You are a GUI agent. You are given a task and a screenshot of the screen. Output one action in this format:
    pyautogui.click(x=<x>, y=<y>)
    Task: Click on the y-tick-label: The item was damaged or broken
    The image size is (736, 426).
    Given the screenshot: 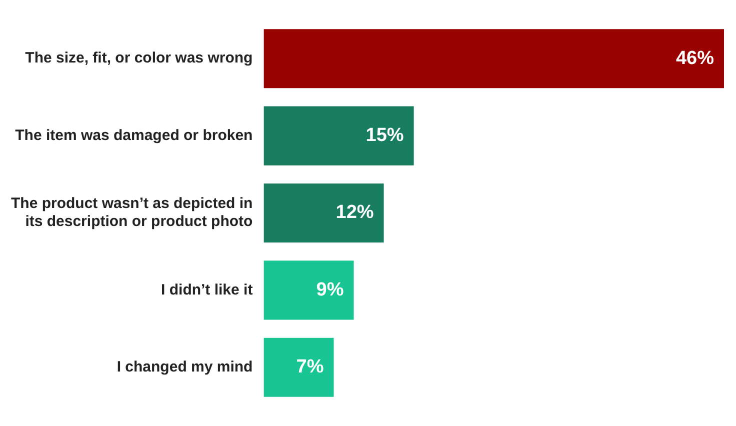 What is the action you would take?
    pyautogui.click(x=134, y=135)
    